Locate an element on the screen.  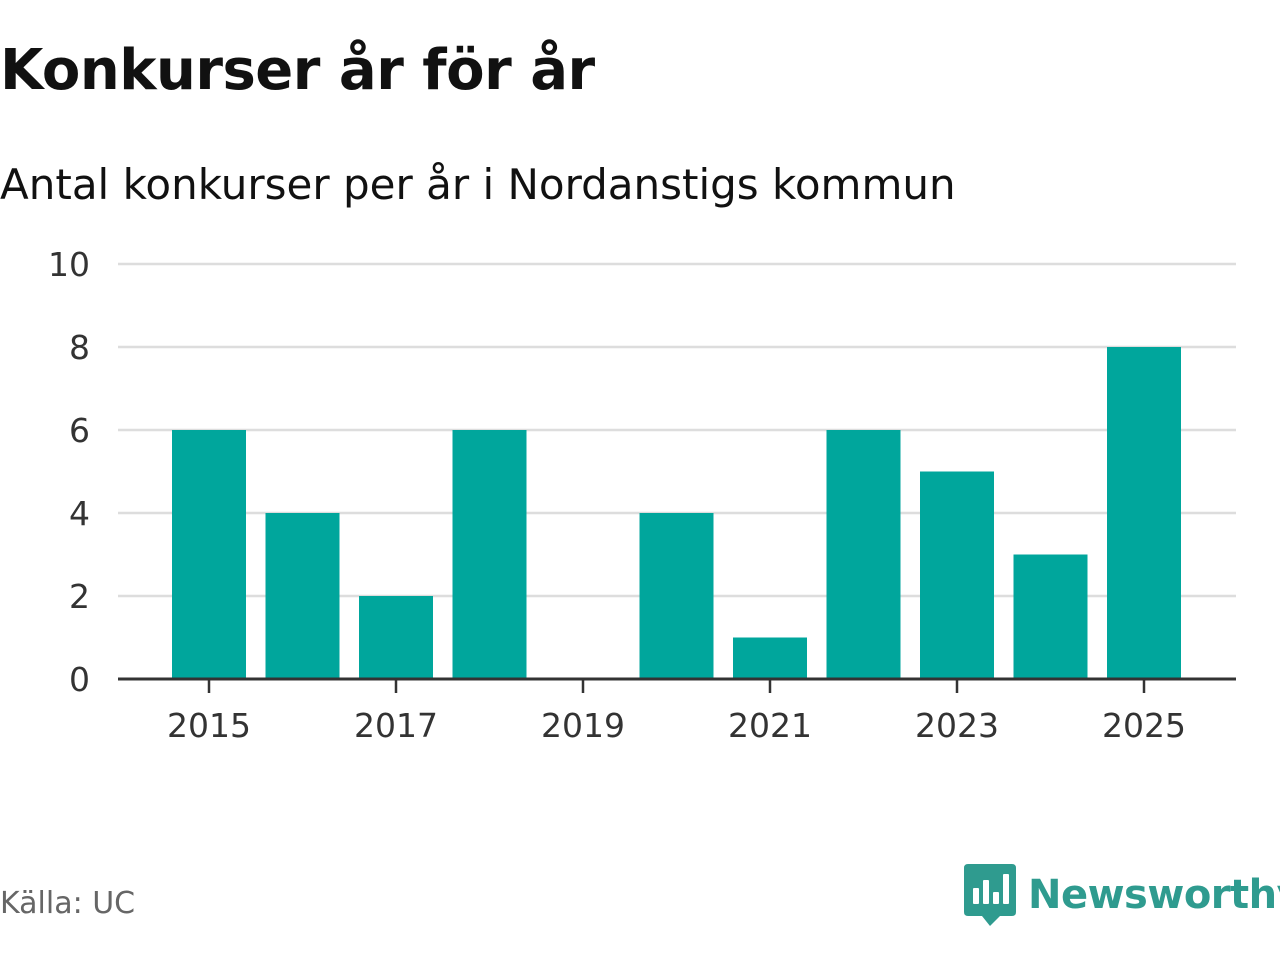
x-tick-label: 2021 is located at coordinates (770, 725).